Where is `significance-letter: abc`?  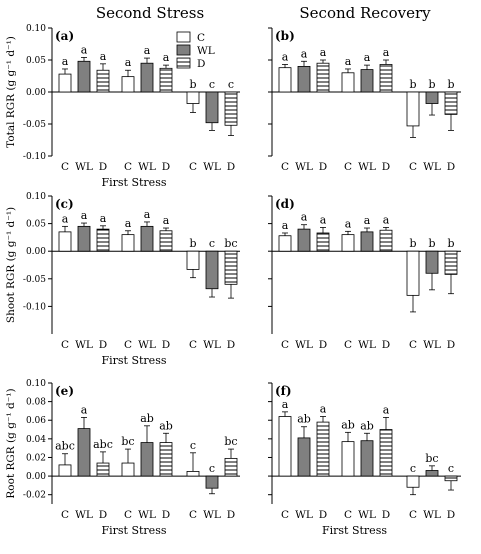
significance-letter: abc is located at coordinates (65, 446).